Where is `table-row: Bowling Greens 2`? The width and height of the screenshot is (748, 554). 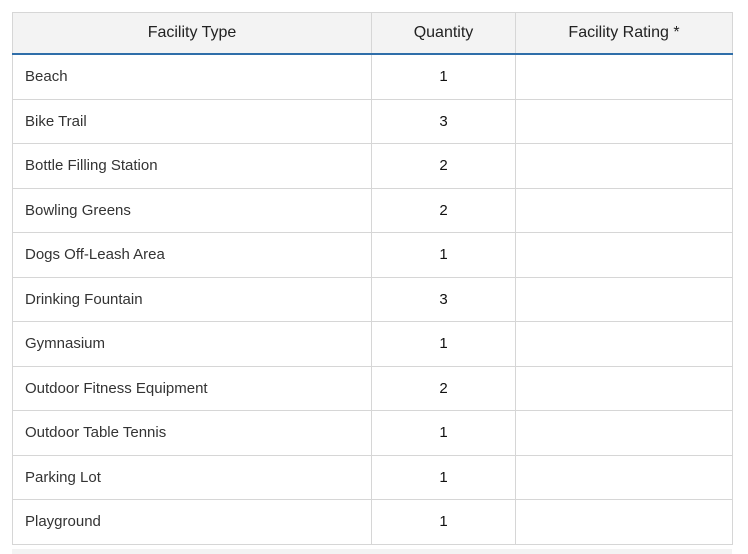
table-row: Bowling Greens 2 is located at coordinates (372, 210).